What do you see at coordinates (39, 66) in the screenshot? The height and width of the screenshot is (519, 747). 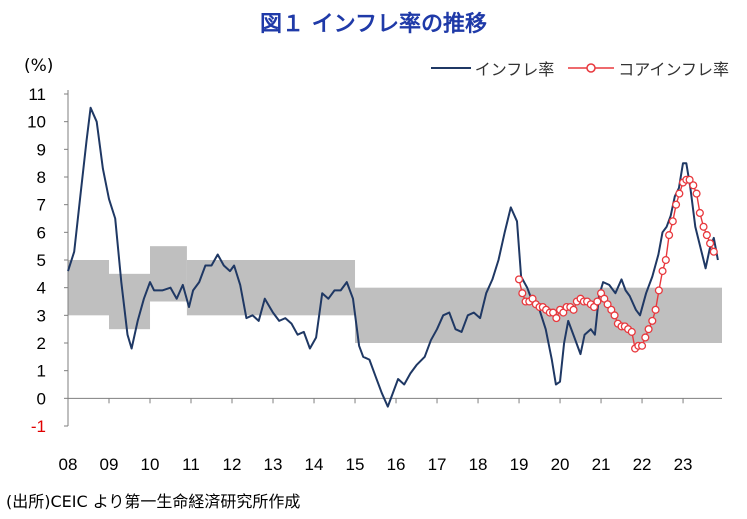 I see `y-axis-unit-label: (%)` at bounding box center [39, 66].